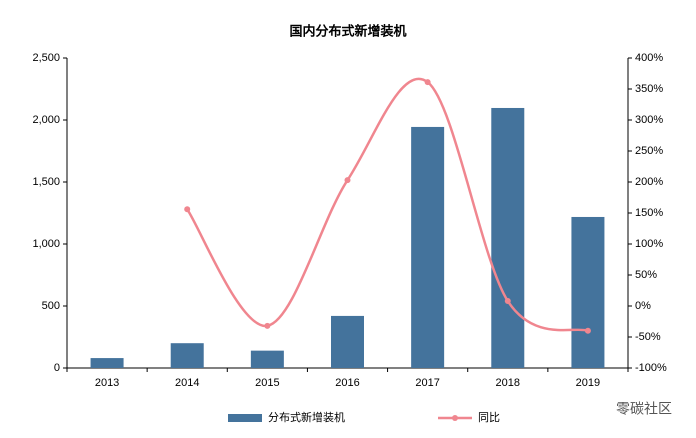  I want to click on y-tick-label: 2,500, so click(46, 58).